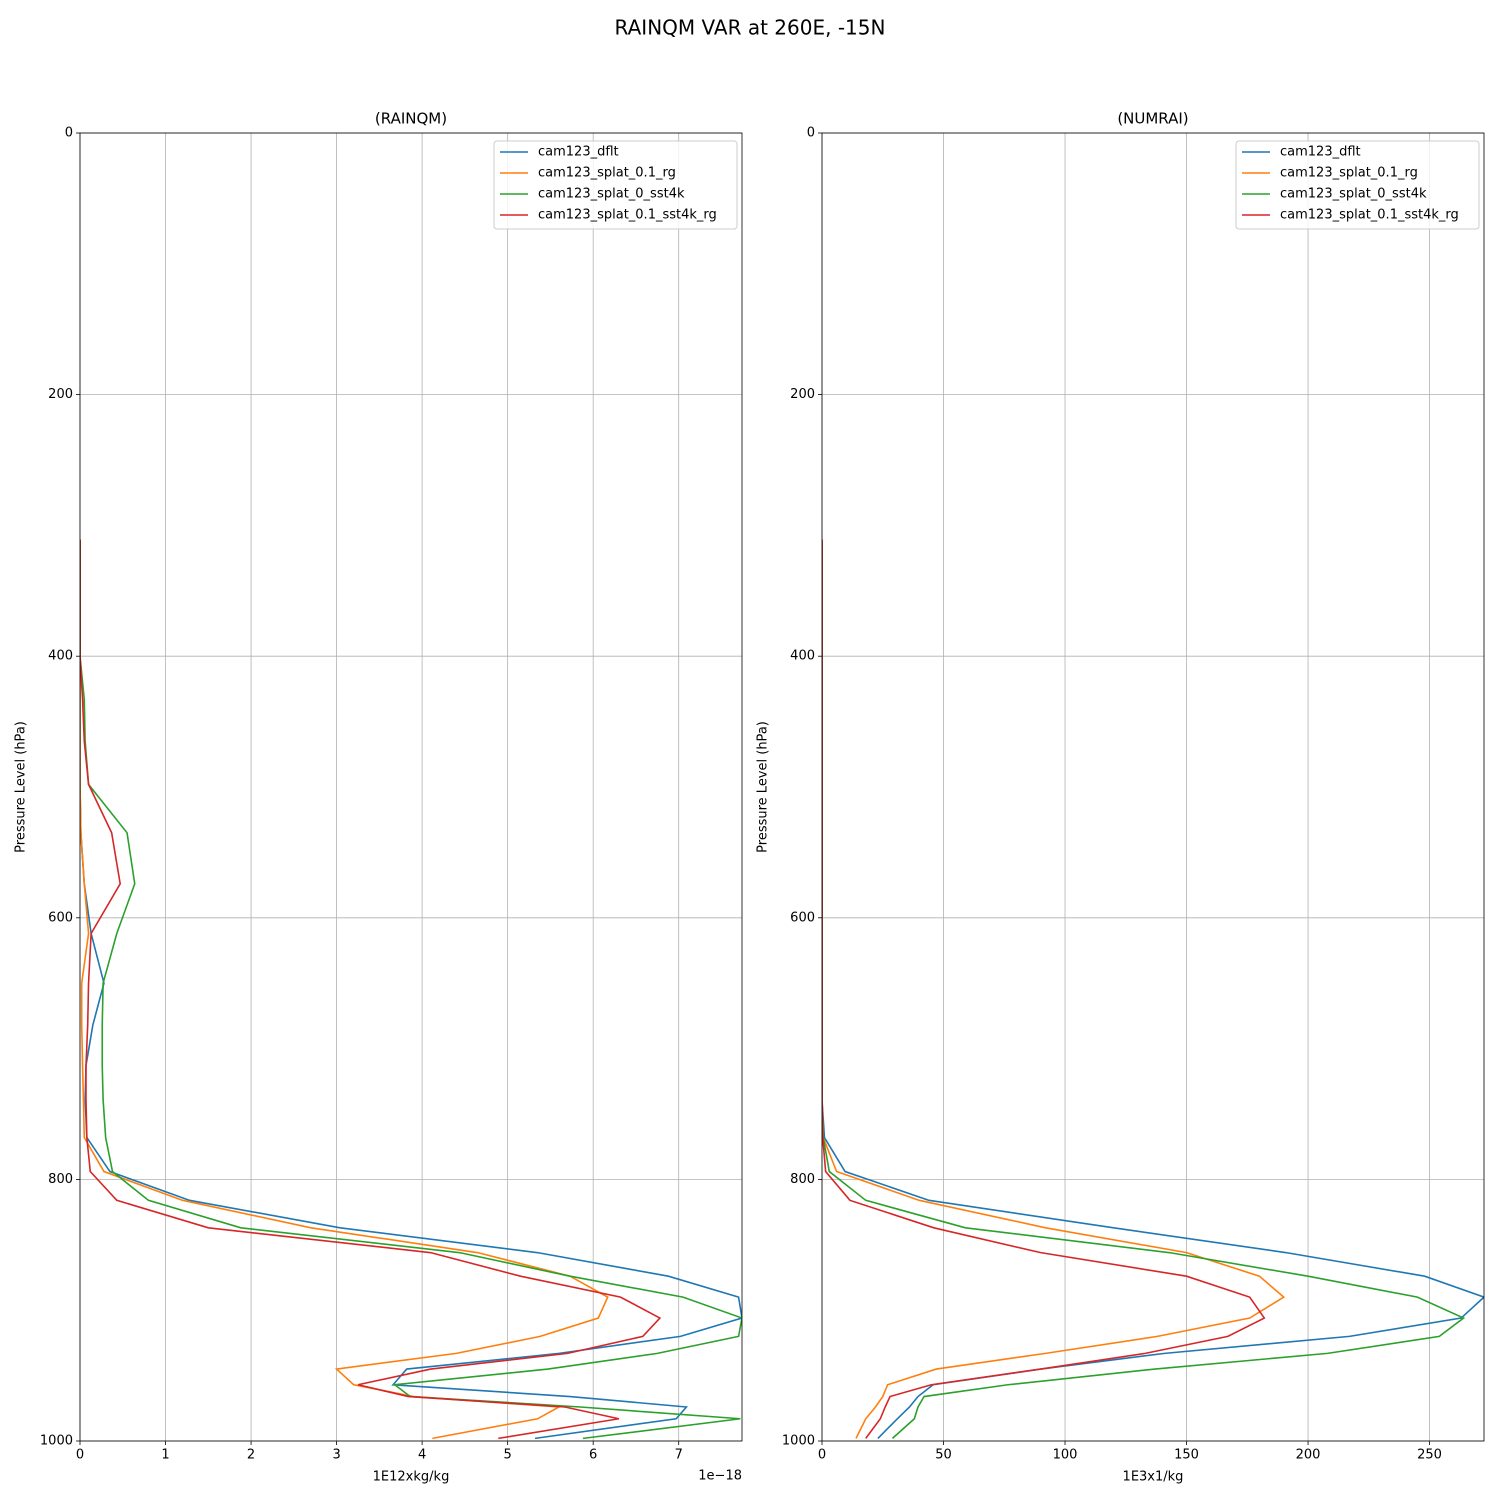 The image size is (1500, 1500). I want to click on x-tick-label: 6, so click(593, 1455).